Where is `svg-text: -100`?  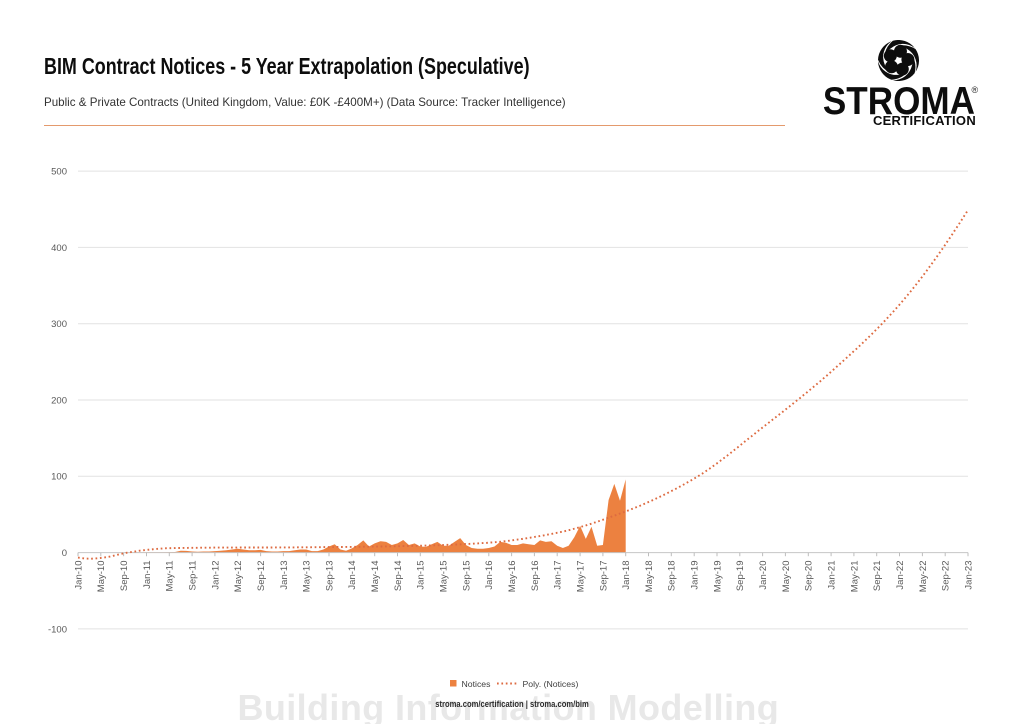
svg-text: -100 is located at coordinates (57, 629).